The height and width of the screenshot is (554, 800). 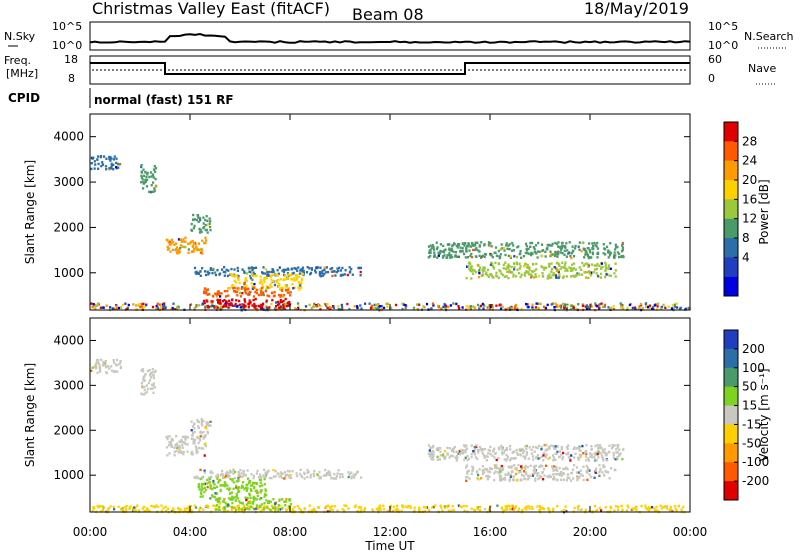 I want to click on power-colorbar-tick-label: 12, so click(x=749, y=219).